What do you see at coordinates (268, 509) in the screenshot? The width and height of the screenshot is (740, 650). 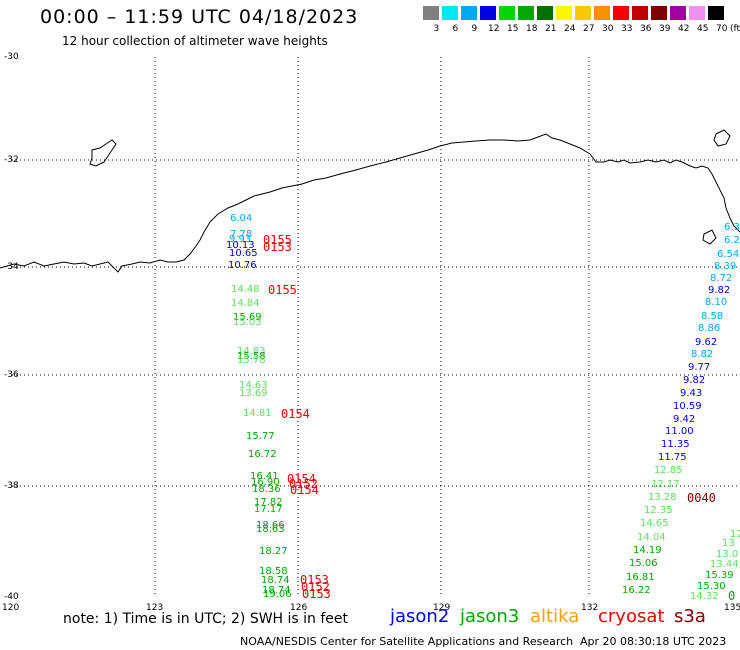 I see `wave-height-value: 17.17` at bounding box center [268, 509].